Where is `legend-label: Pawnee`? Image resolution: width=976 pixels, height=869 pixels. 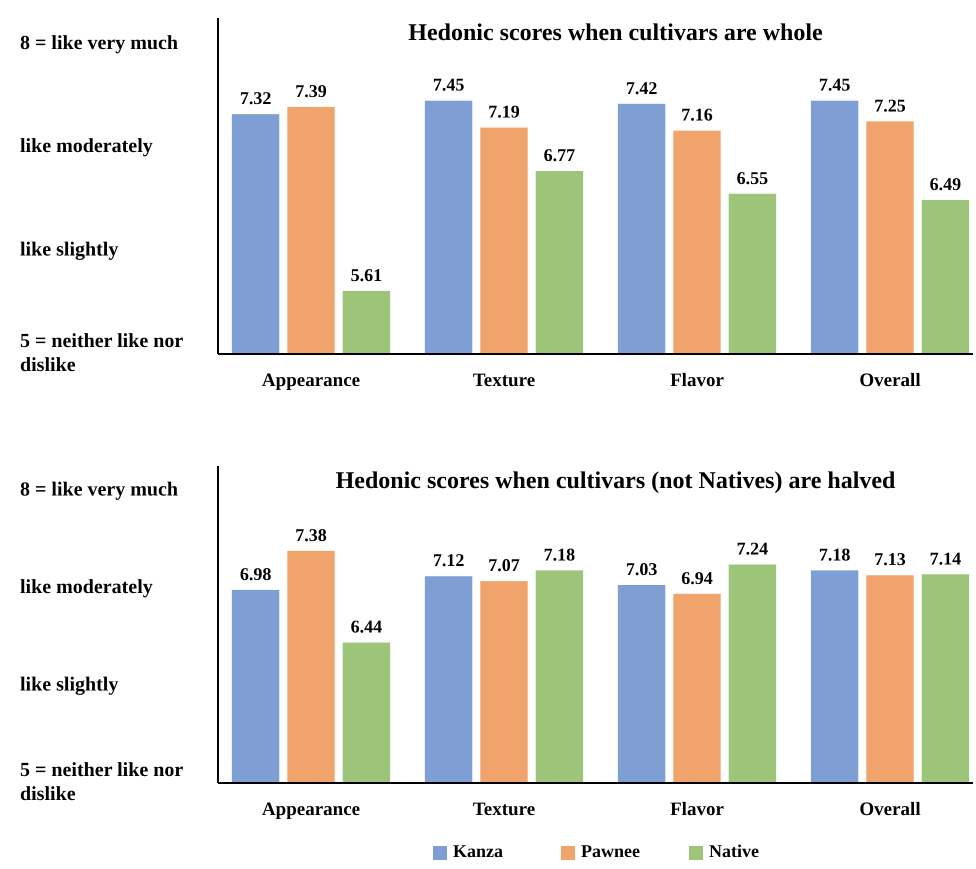
legend-label: Pawnee is located at coordinates (610, 851).